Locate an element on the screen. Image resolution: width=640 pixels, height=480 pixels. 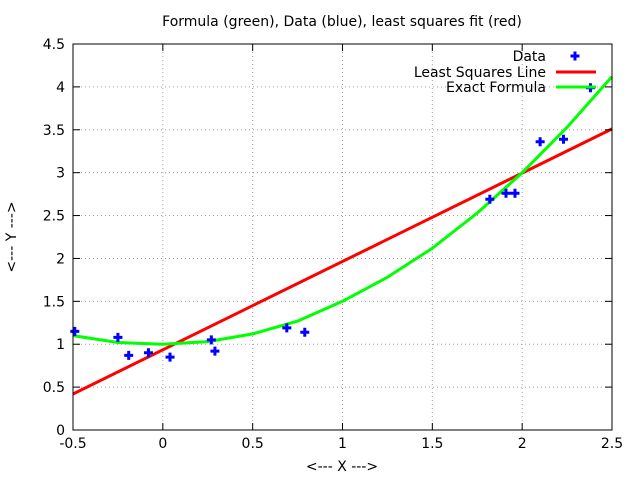
y-tick-label: 1 is located at coordinates (60, 345).